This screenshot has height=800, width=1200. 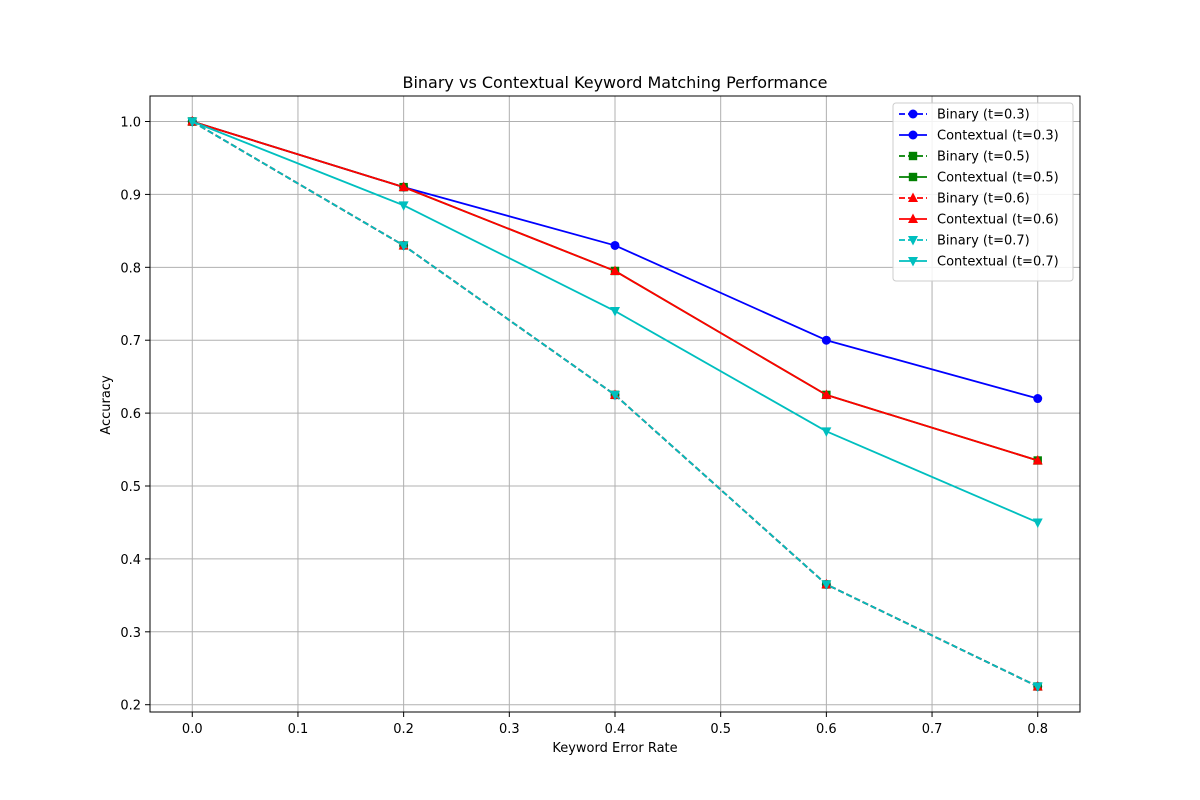 What do you see at coordinates (998, 262) in the screenshot?
I see `legend-label: Contextual (t=0.7)` at bounding box center [998, 262].